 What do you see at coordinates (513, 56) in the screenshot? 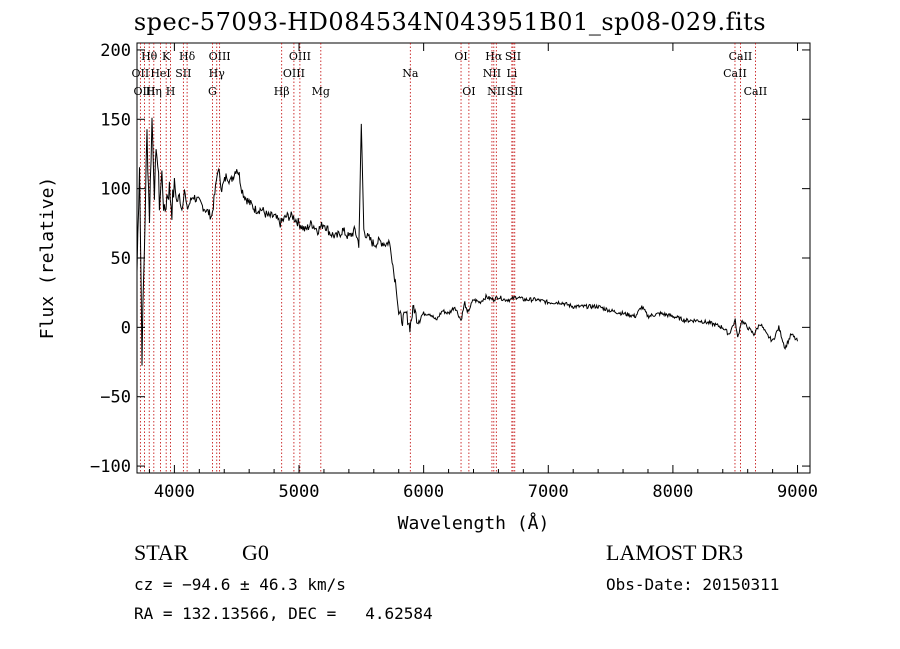
I see `line-label-22: SII` at bounding box center [513, 56].